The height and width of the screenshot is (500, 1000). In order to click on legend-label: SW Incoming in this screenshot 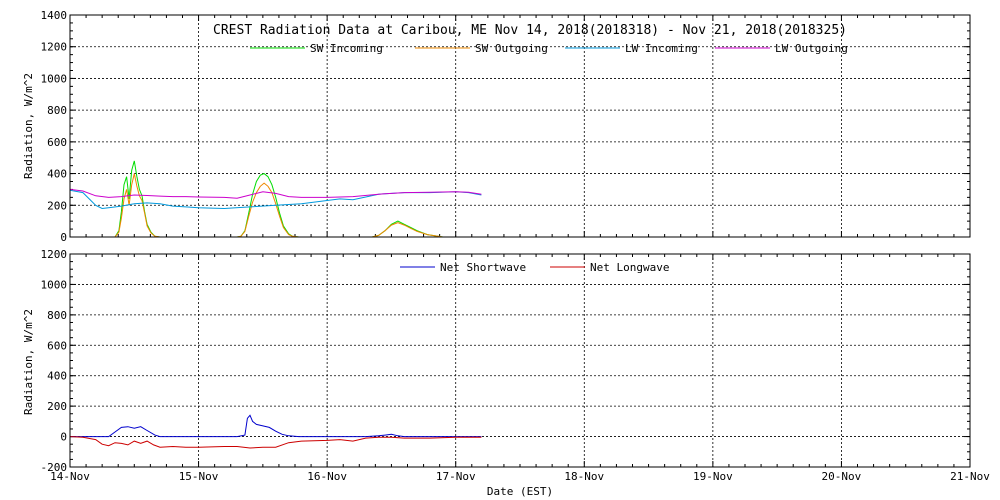, I will do `click(346, 48)`.